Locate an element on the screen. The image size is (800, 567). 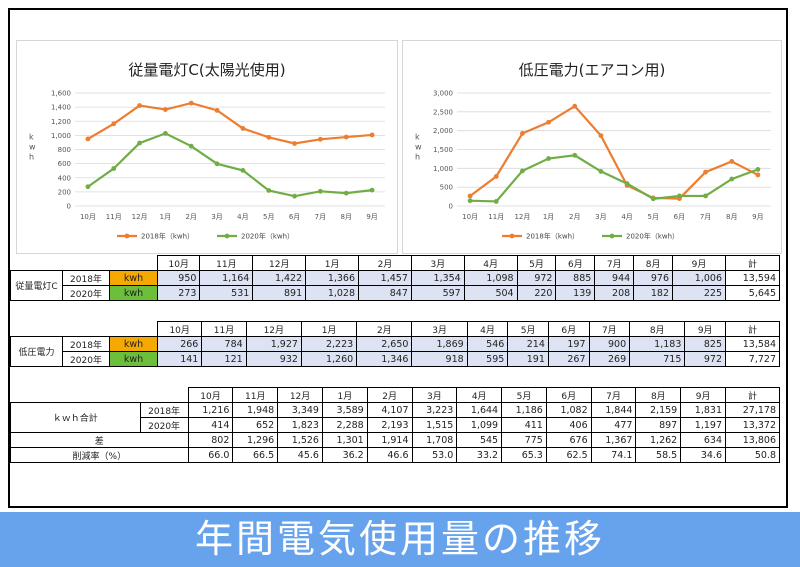
y-tick-label: 1,600 is located at coordinates (61, 94).